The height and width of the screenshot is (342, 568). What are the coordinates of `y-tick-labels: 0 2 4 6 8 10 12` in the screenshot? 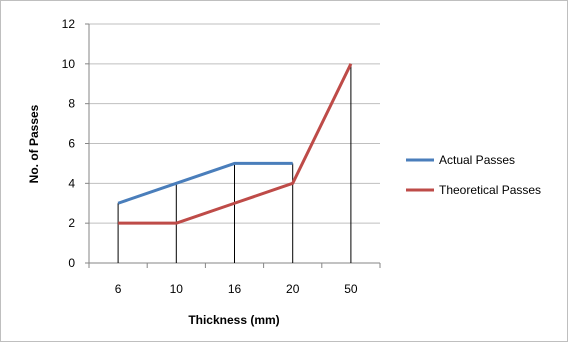 It's located at (69, 143).